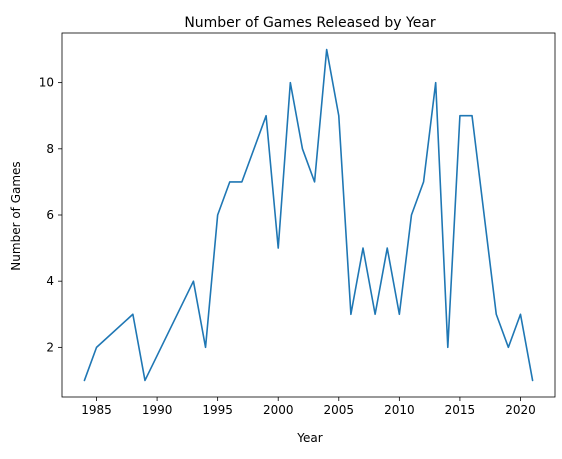  I want to click on y-tick-label: 10, so click(46, 83).